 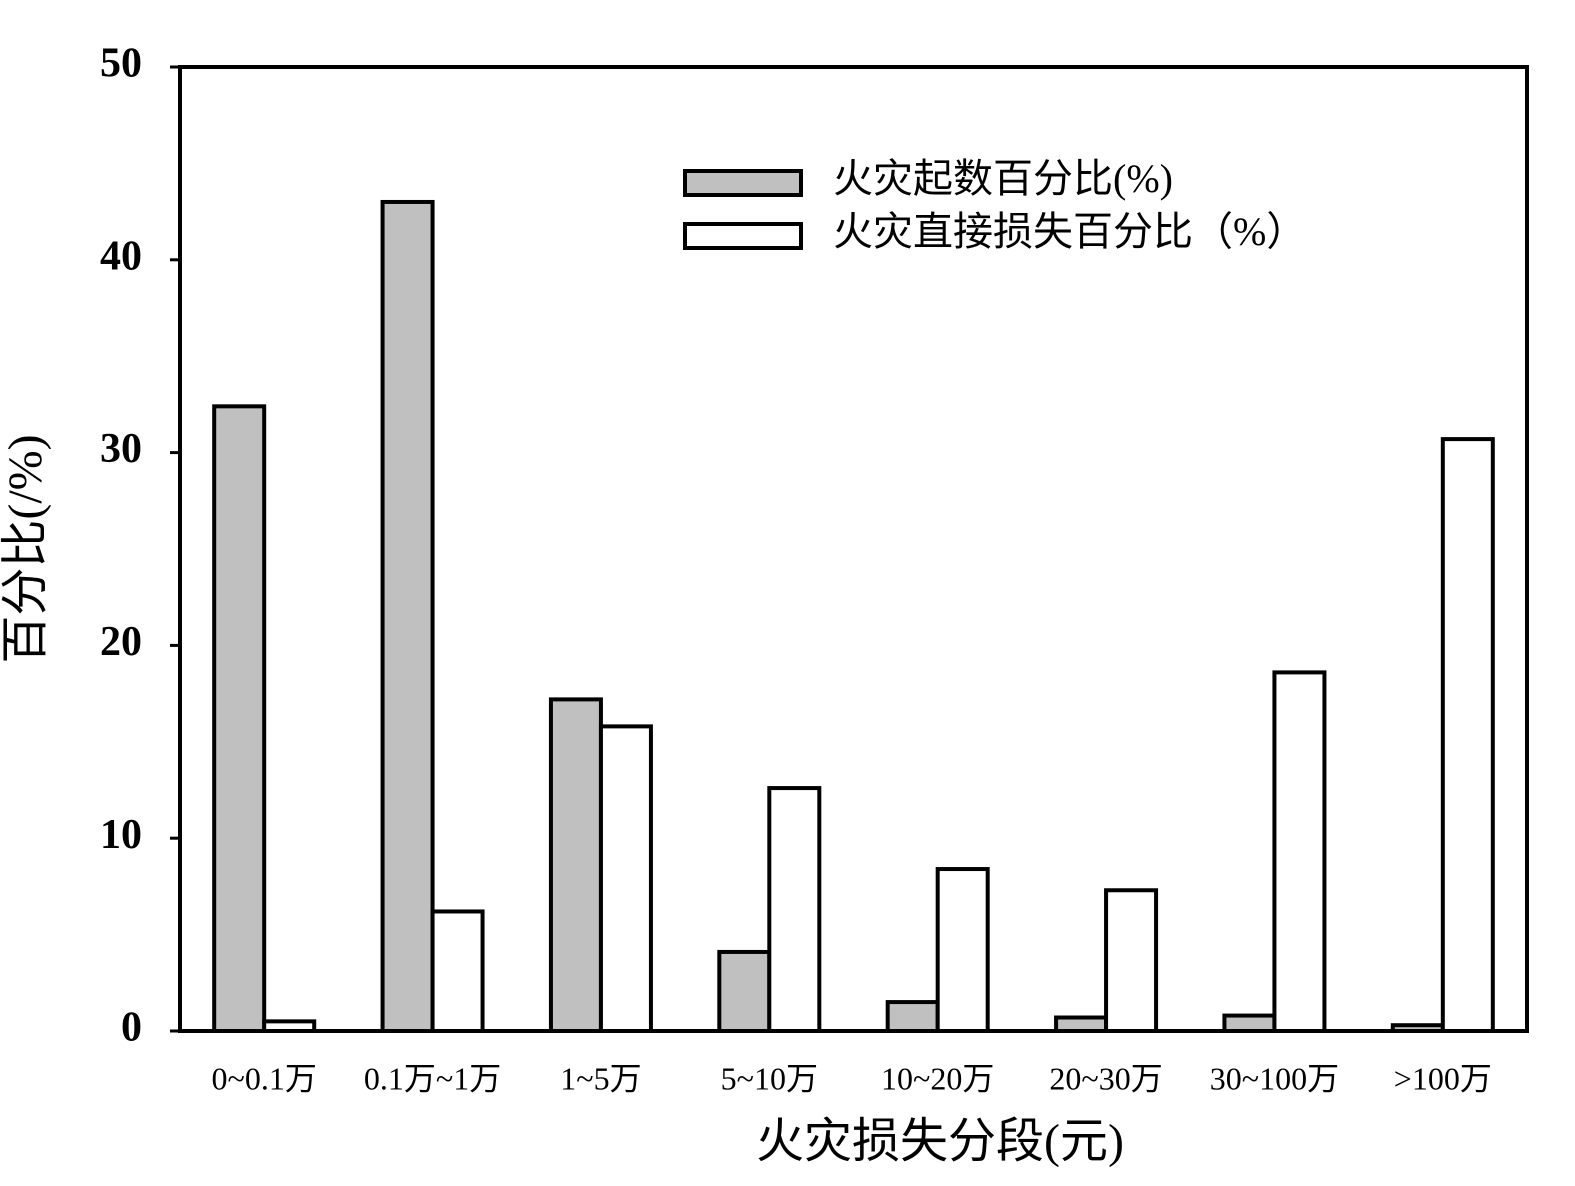 I want to click on x-axis-label: 火灾损失分段(元), so click(x=940, y=1141).